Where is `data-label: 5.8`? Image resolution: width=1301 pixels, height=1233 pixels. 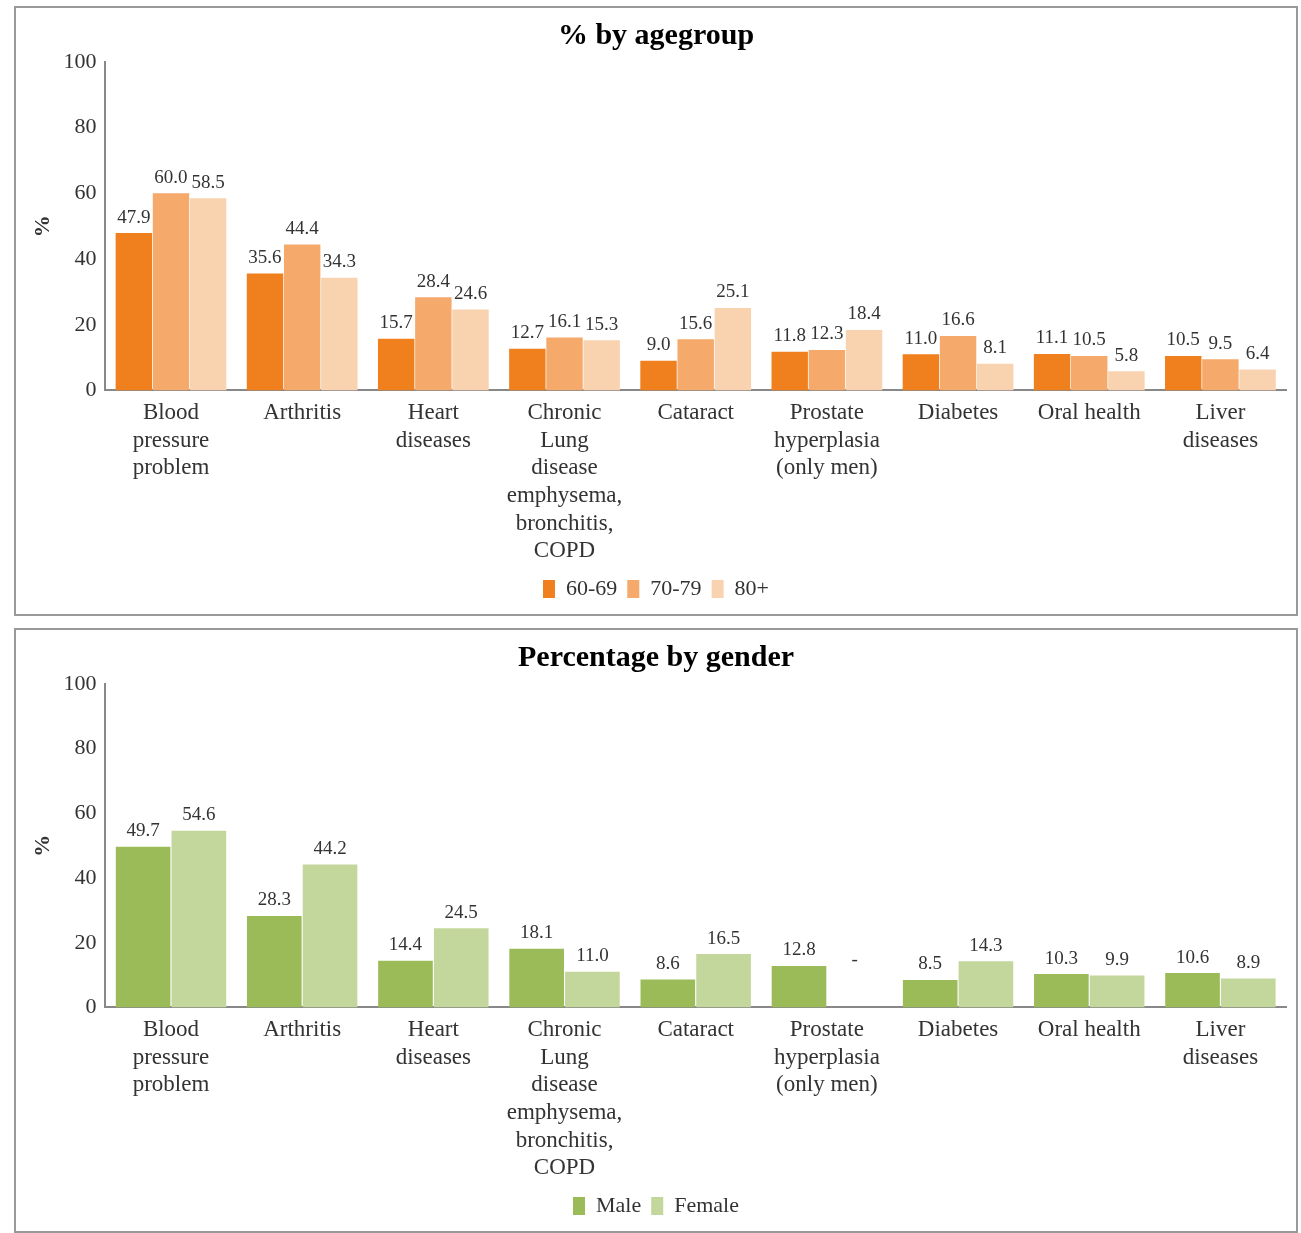
data-label: 5.8 is located at coordinates (1126, 354).